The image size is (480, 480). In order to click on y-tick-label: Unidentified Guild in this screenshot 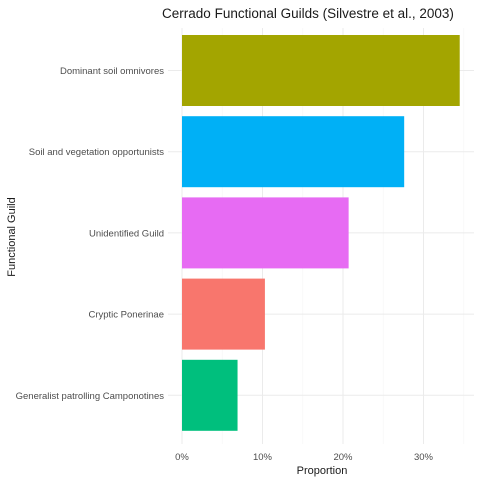, I will do `click(126, 233)`.